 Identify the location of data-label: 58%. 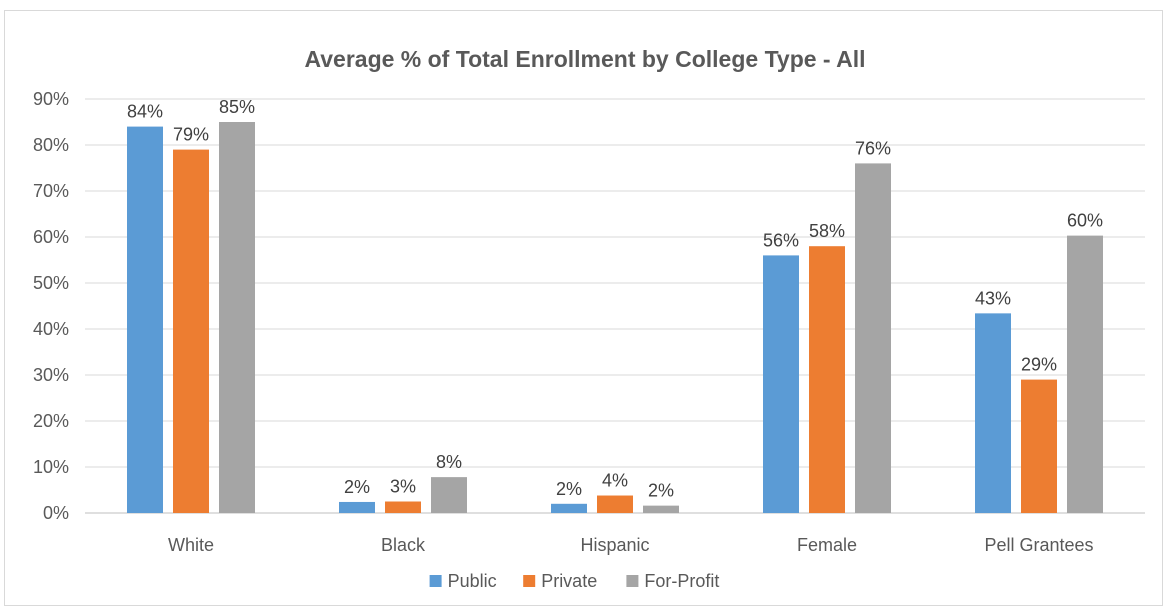
(827, 231).